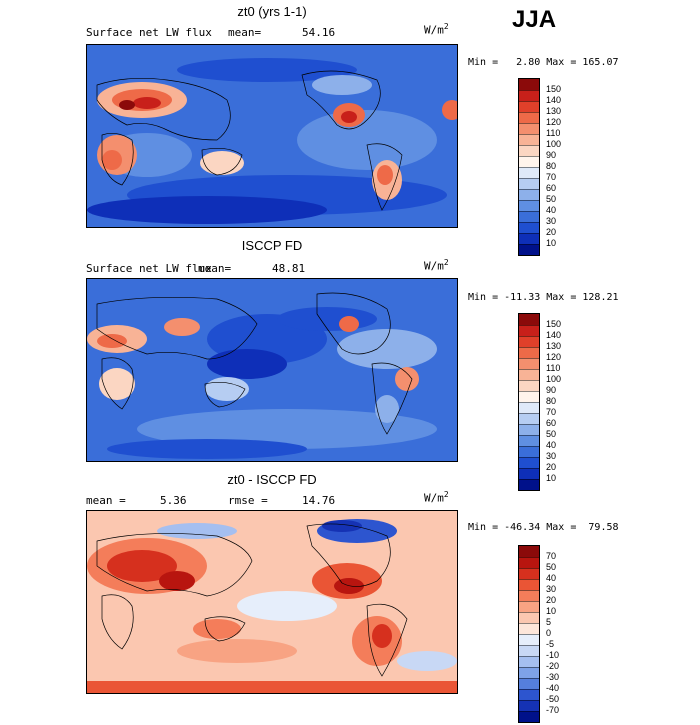 Image resolution: width=700 pixels, height=725 pixels. Describe the element at coordinates (551, 401) in the screenshot. I see `colorbar-tick-label: 80` at that location.